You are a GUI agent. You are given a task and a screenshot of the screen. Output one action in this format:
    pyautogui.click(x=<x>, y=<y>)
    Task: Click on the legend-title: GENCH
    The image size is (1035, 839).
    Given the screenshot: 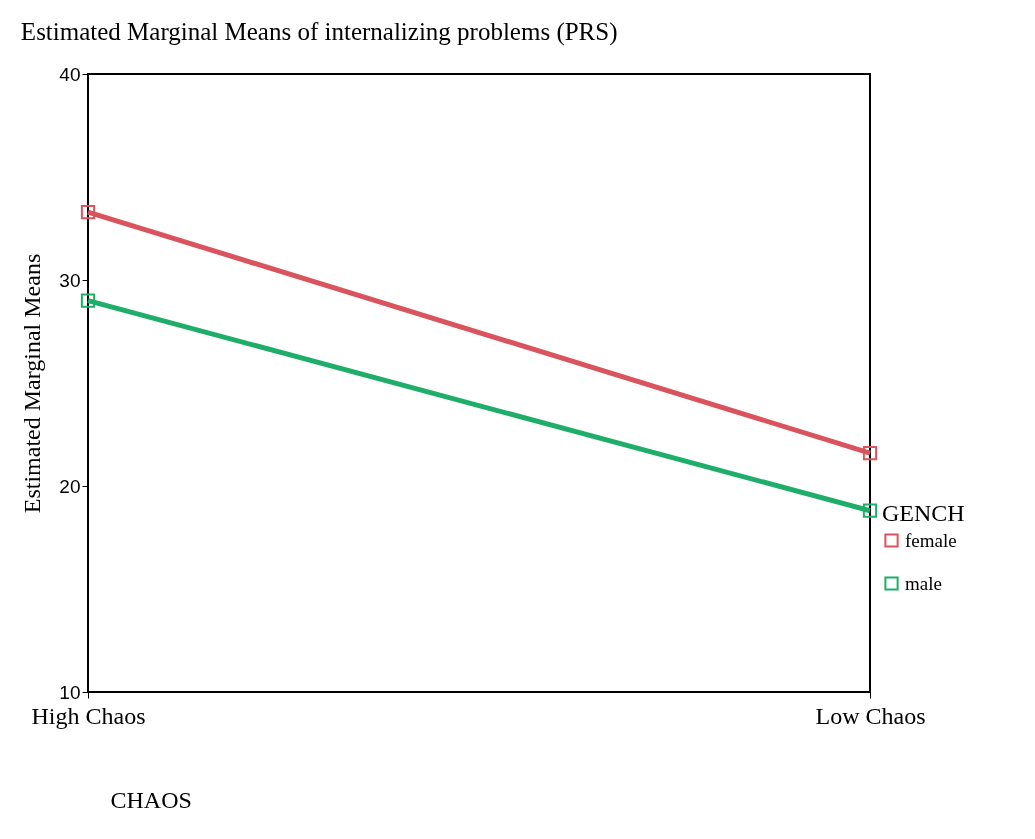 What is the action you would take?
    pyautogui.click(x=923, y=513)
    